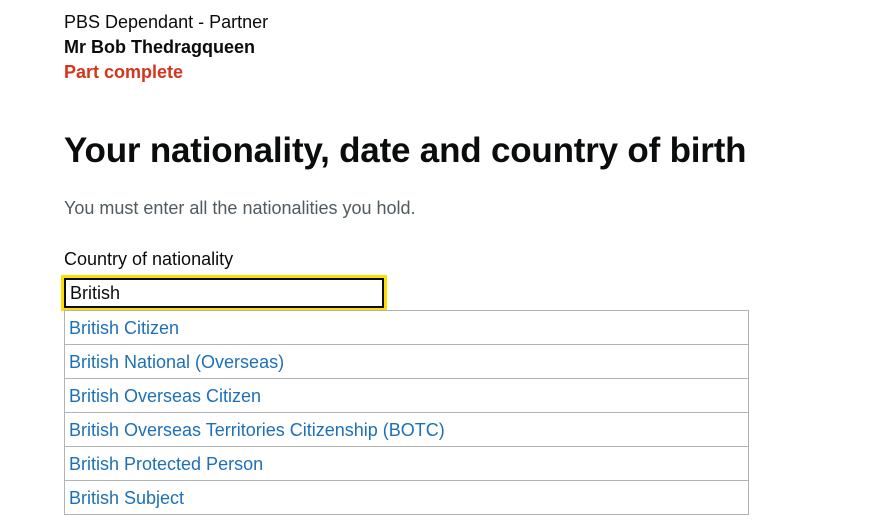 This screenshot has height=530, width=894. I want to click on nationality-label: Country of nationality, so click(149, 259).